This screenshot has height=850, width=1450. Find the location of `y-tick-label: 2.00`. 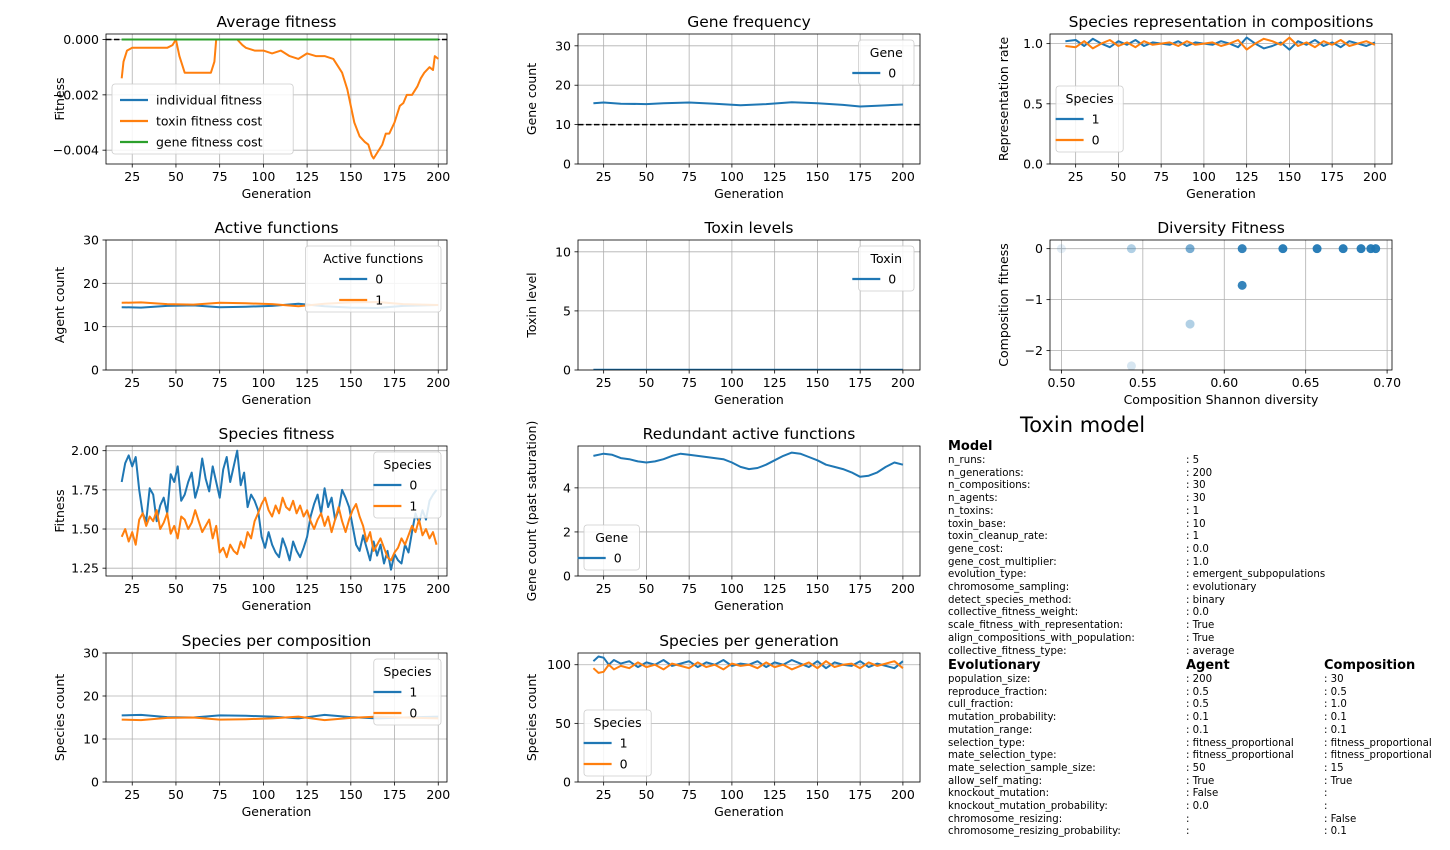

y-tick-label: 2.00 is located at coordinates (85, 450).